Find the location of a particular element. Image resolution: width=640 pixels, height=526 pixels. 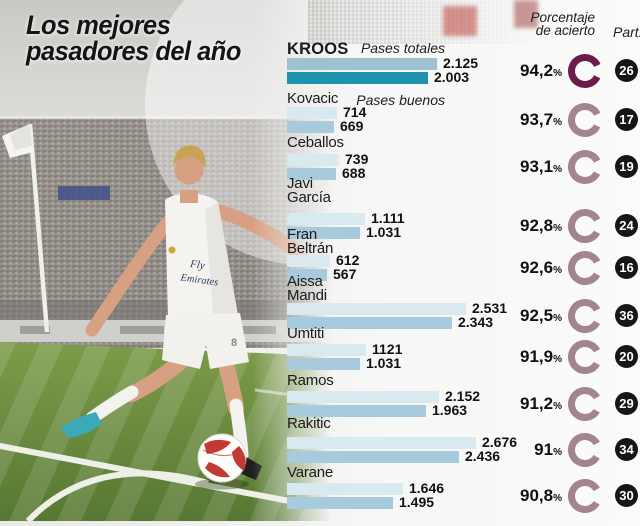

participation-badge: 30 is located at coordinates (626, 495).